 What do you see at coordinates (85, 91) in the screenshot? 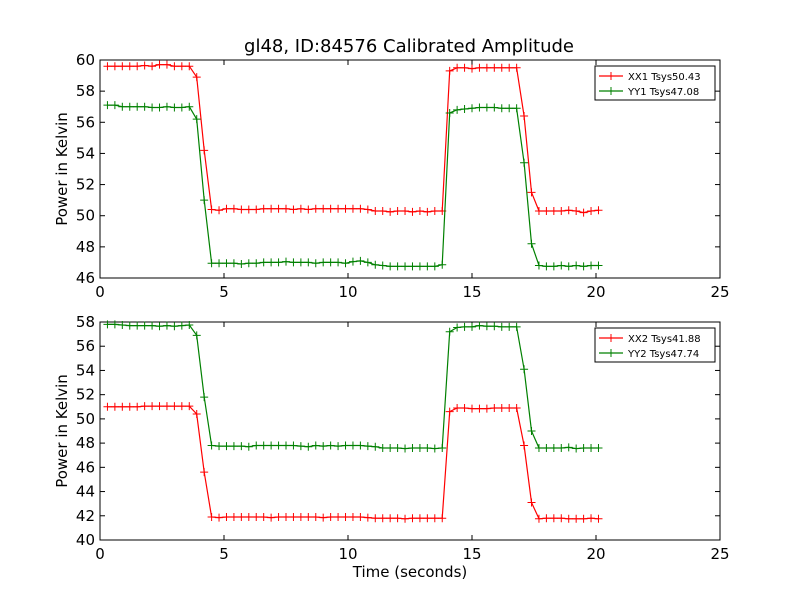
I see `y-tick-label: 58` at bounding box center [85, 91].